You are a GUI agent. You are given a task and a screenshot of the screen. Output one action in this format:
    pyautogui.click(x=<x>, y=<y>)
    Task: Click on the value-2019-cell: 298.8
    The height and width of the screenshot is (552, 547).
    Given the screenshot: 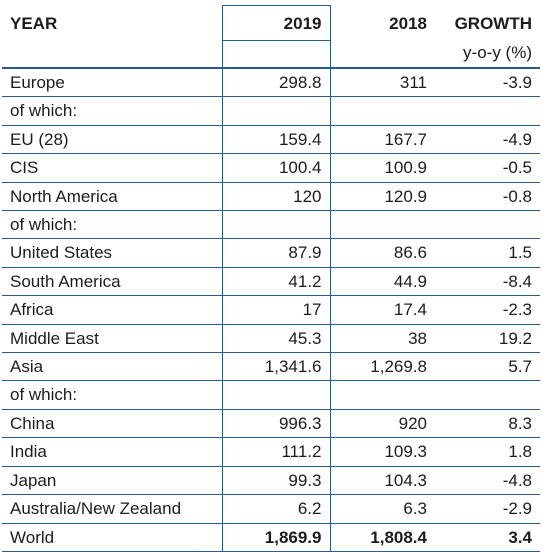 What is the action you would take?
    pyautogui.click(x=276, y=83)
    